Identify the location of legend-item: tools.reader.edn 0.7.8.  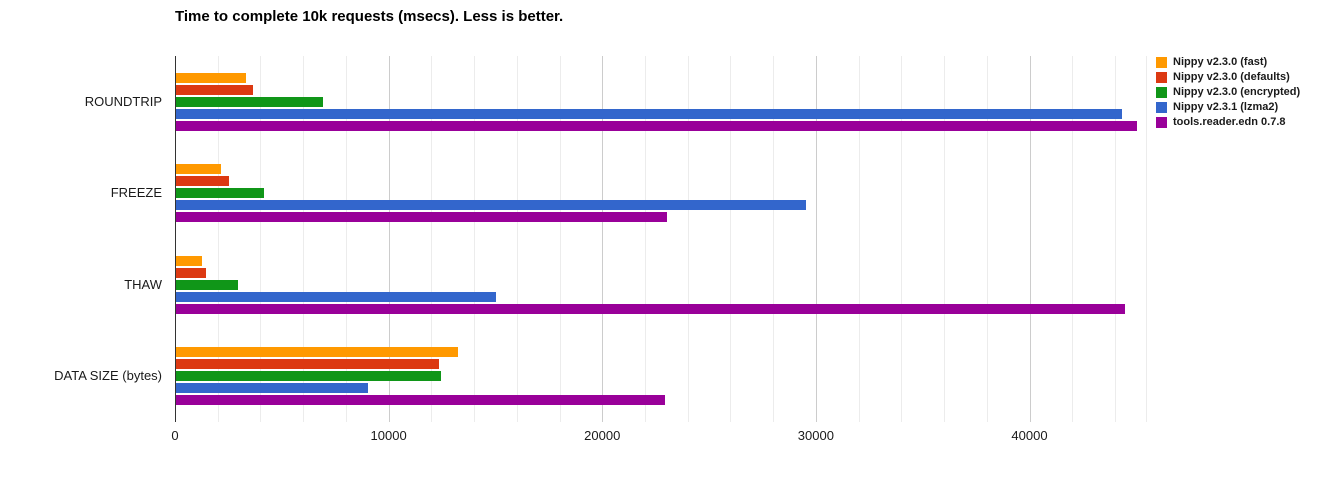
(1228, 122).